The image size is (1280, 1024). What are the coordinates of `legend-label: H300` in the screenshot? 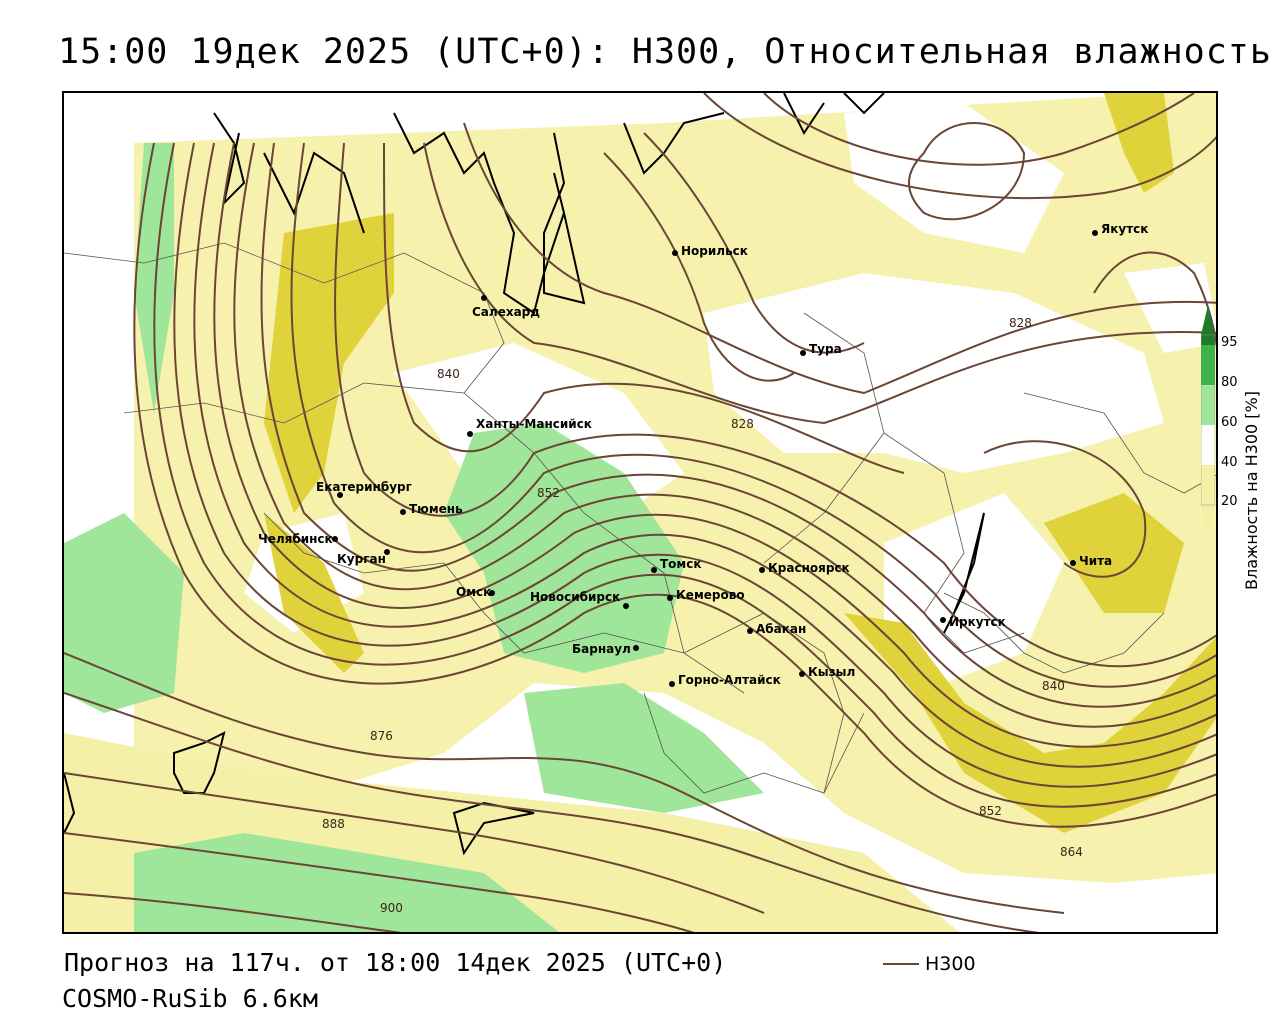 It's located at (950, 964).